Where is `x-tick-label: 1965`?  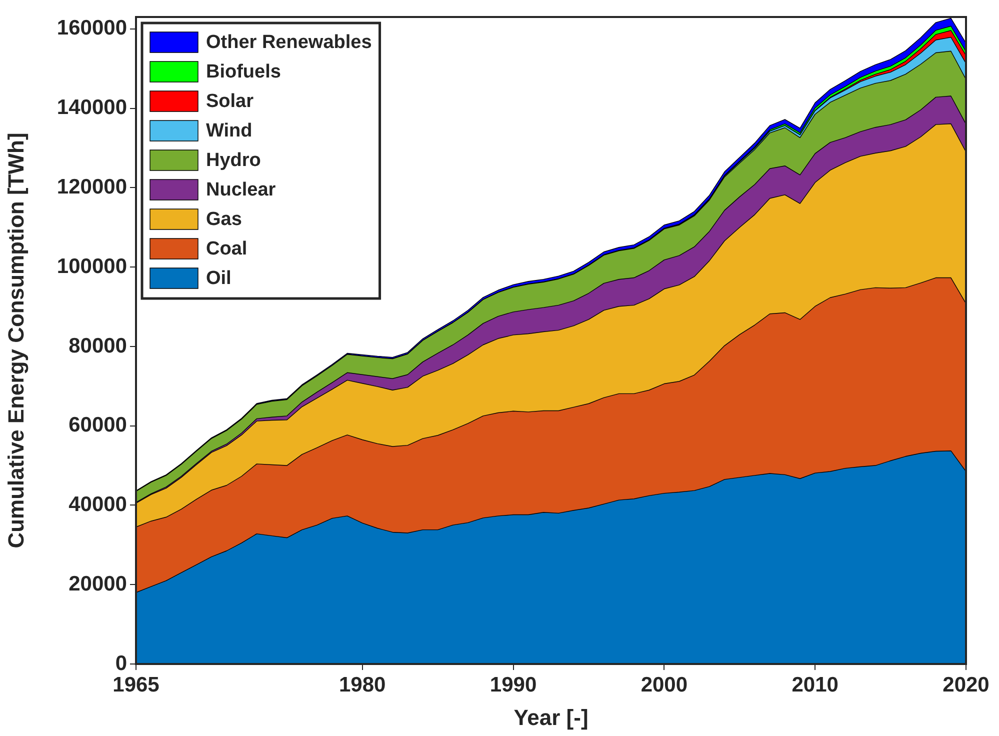 x-tick-label: 1965 is located at coordinates (136, 684).